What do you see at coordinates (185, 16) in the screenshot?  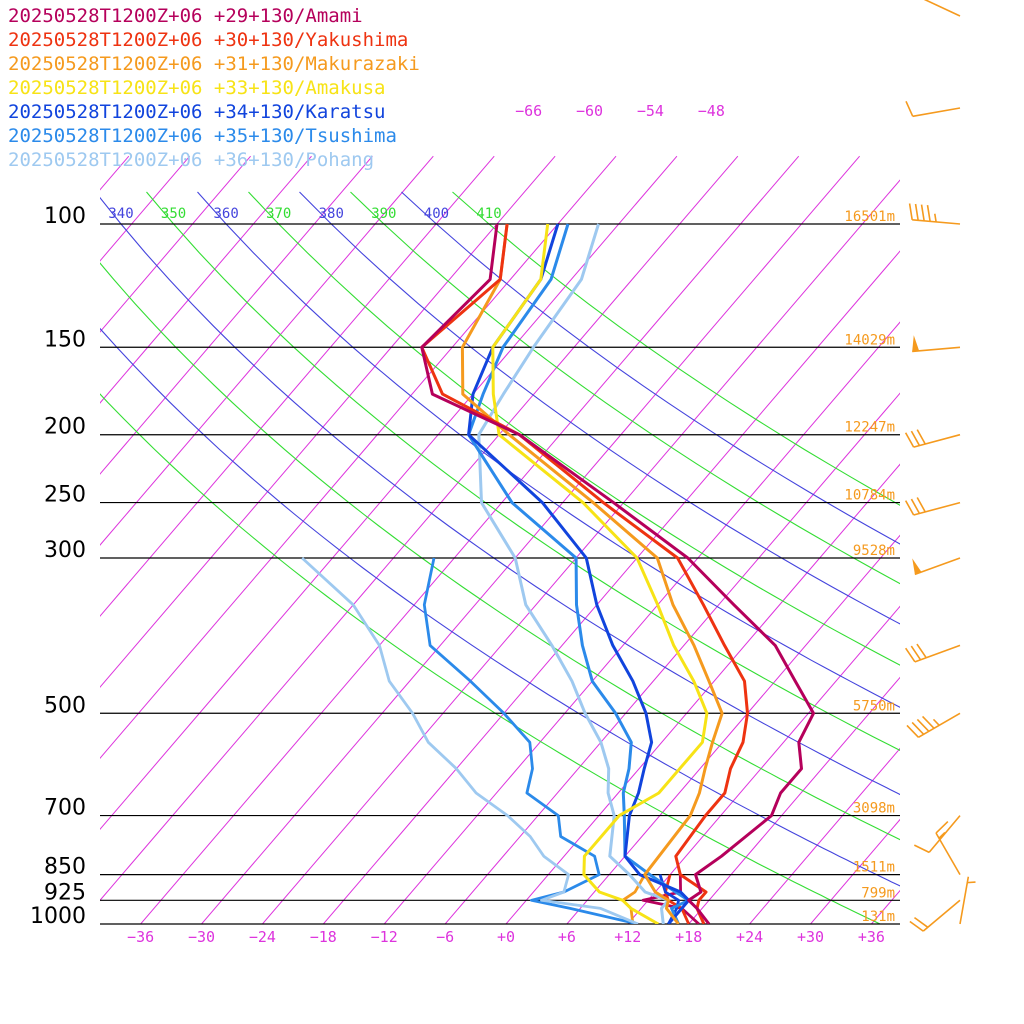 I see `legend-entry: 20250528T1200Z+06 +29+130/Amami` at bounding box center [185, 16].